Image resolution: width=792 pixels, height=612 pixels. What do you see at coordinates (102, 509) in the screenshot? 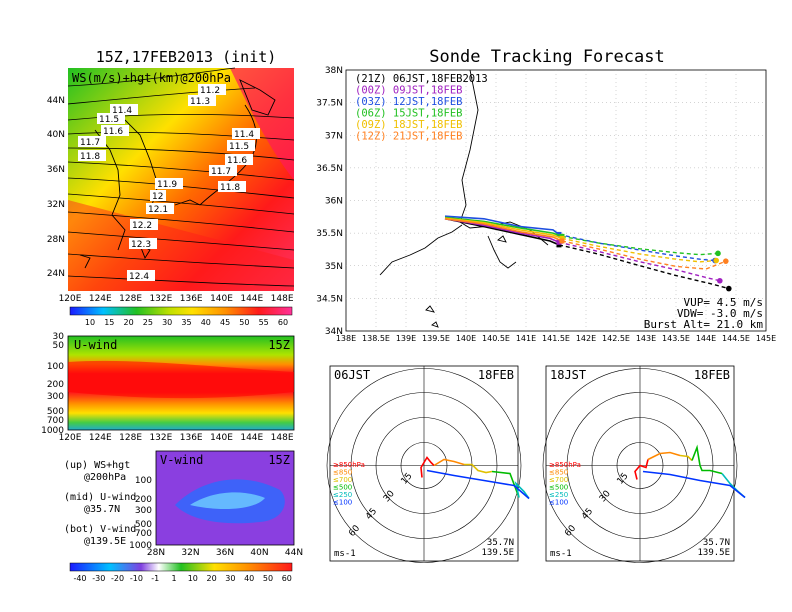
I see `note-mid-2: @35.7N` at bounding box center [102, 509].